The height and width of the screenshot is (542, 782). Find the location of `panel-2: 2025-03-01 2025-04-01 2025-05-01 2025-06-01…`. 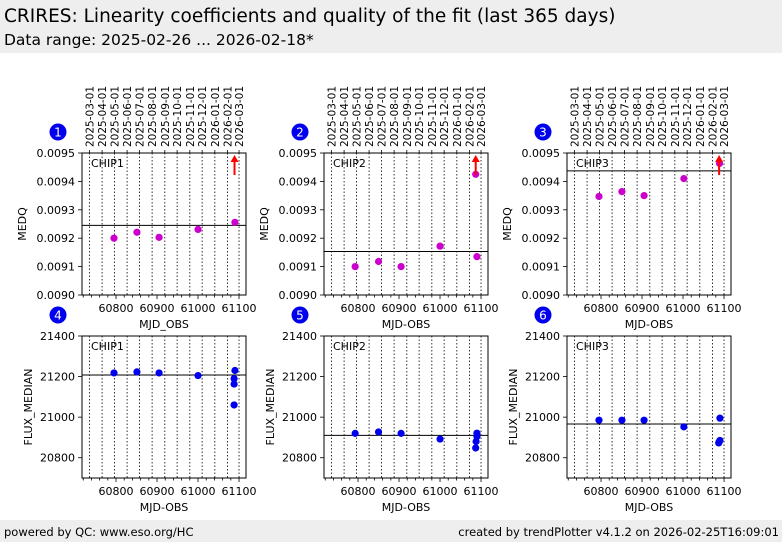

panel-2: 2025-03-01 2025-04-01 2025-05-01 2025-06-01… is located at coordinates (378, 208).